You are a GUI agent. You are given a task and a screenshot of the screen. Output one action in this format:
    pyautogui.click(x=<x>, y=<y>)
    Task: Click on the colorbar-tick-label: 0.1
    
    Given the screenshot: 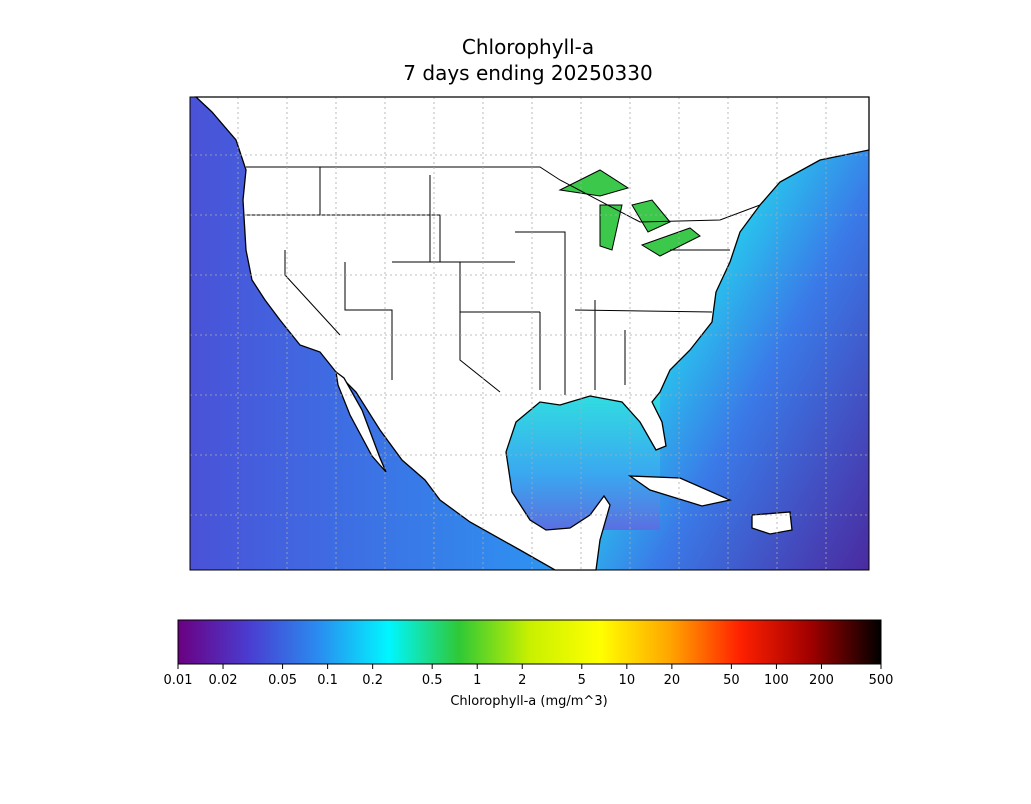 What is the action you would take?
    pyautogui.click(x=327, y=680)
    